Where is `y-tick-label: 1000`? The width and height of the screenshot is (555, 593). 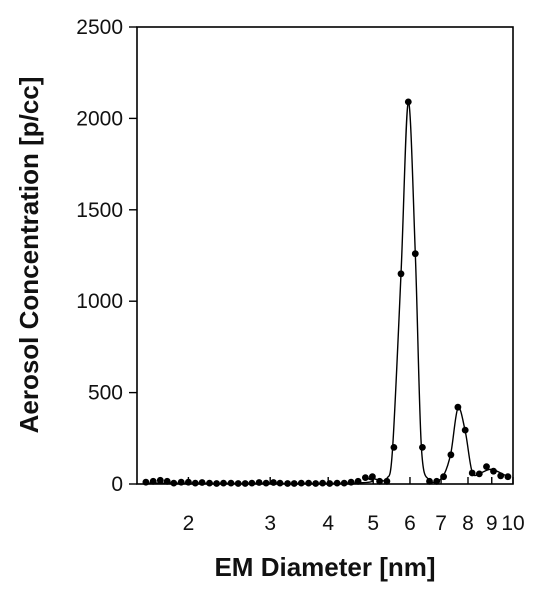
y-tick-label: 1000 is located at coordinates (99, 301).